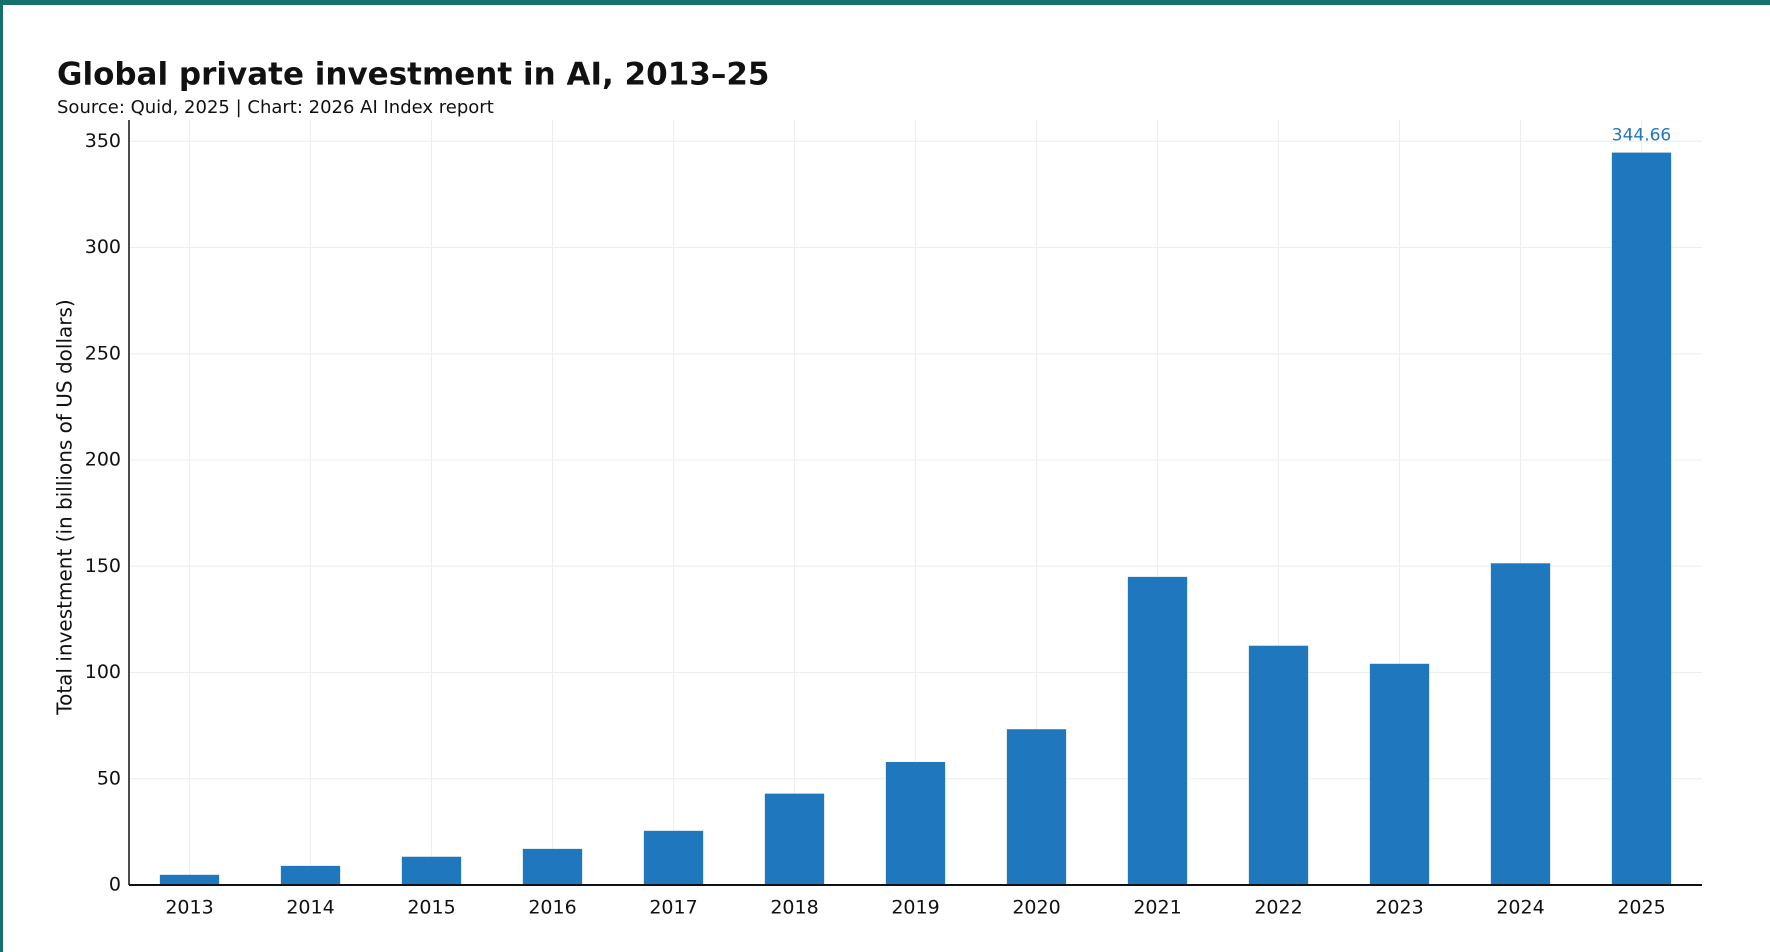 The height and width of the screenshot is (952, 1770). What do you see at coordinates (1036, 908) in the screenshot?
I see `x-tick-label: 2020` at bounding box center [1036, 908].